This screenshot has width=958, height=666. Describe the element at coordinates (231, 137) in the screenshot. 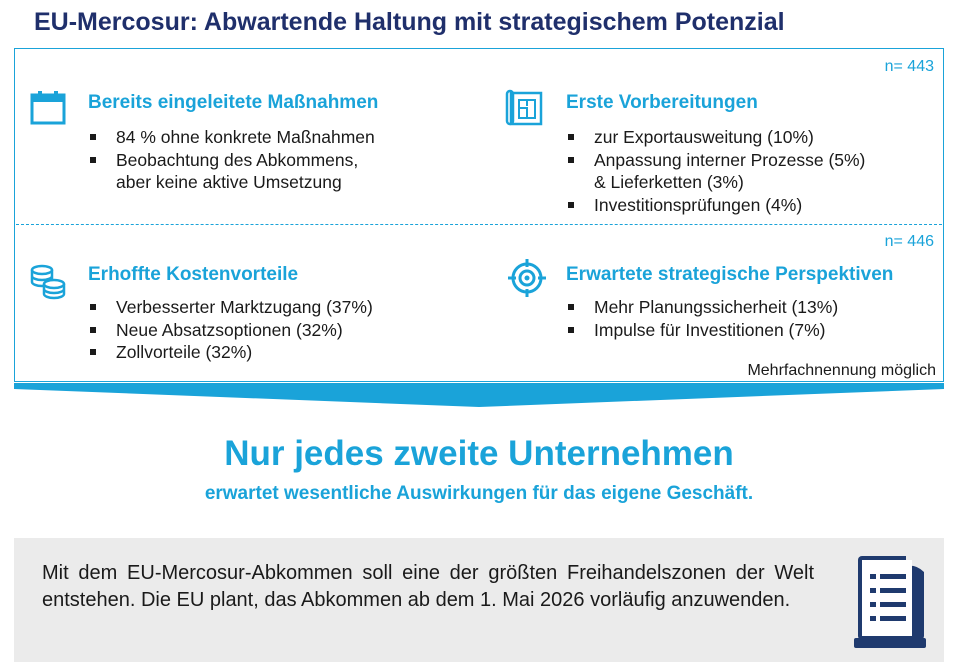

I see `list-item: 84 % ohne konkrete Maßnahmen` at that location.